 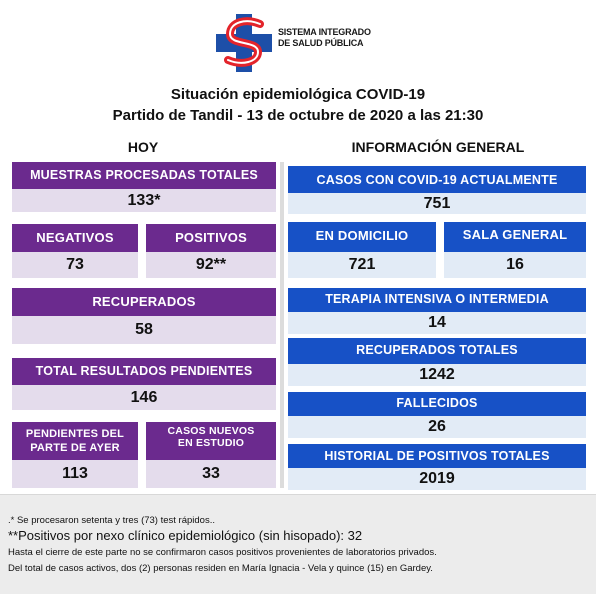 I want to click on domicilio-card: EN DOMICILIO 721, so click(x=362, y=250).